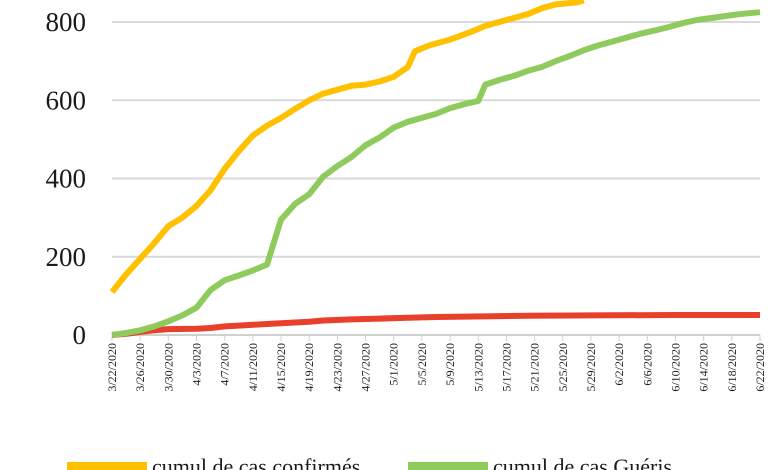 This screenshot has width=780, height=470. What do you see at coordinates (478, 367) in the screenshot?
I see `x-tick-label: 5/13/2020` at bounding box center [478, 367].